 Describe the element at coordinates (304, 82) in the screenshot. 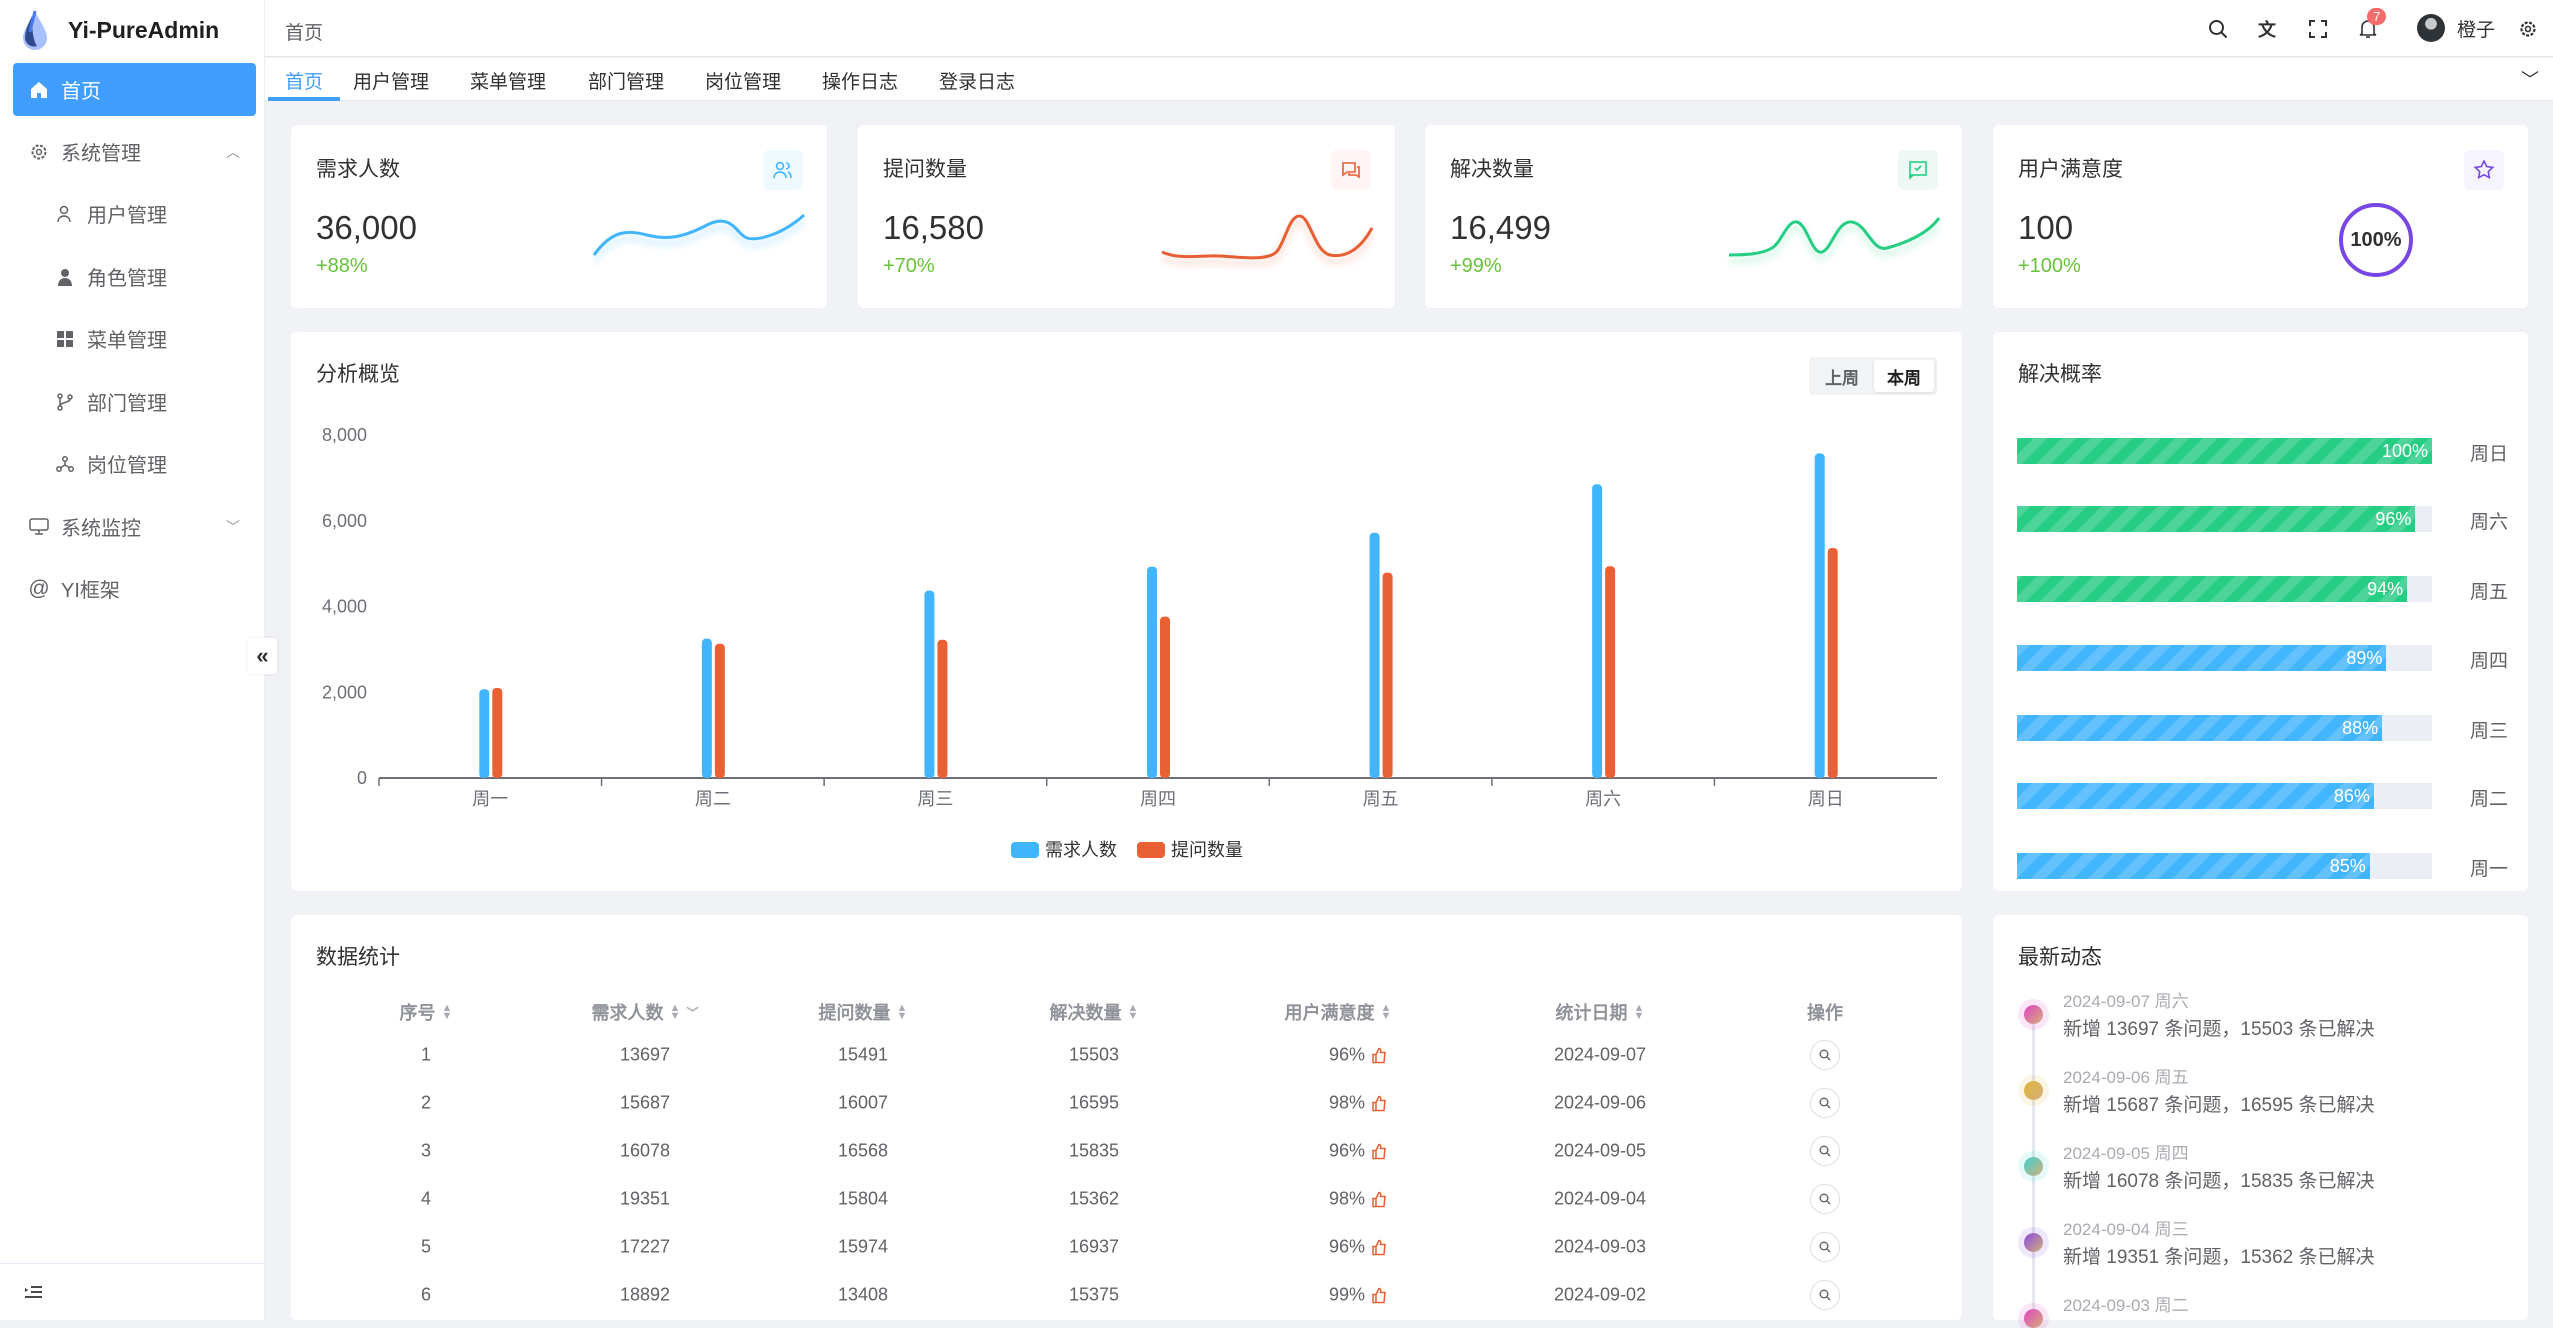

I see `tab-home: 首页` at that location.